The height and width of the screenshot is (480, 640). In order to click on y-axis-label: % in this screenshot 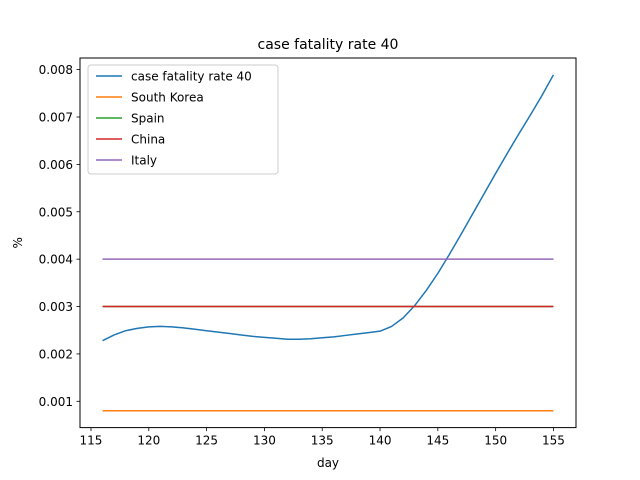, I will do `click(18, 242)`.